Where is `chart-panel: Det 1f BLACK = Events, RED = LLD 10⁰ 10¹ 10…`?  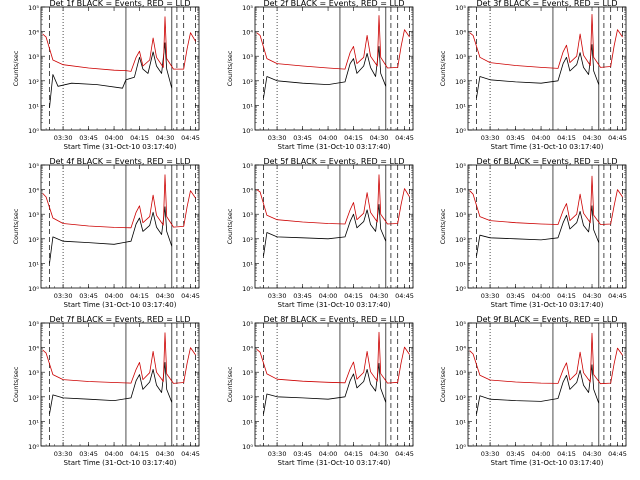 chart-panel: Det 1f BLACK = Events, RED = LLD 10⁰ 10¹ 10… is located at coordinates (106, 75).